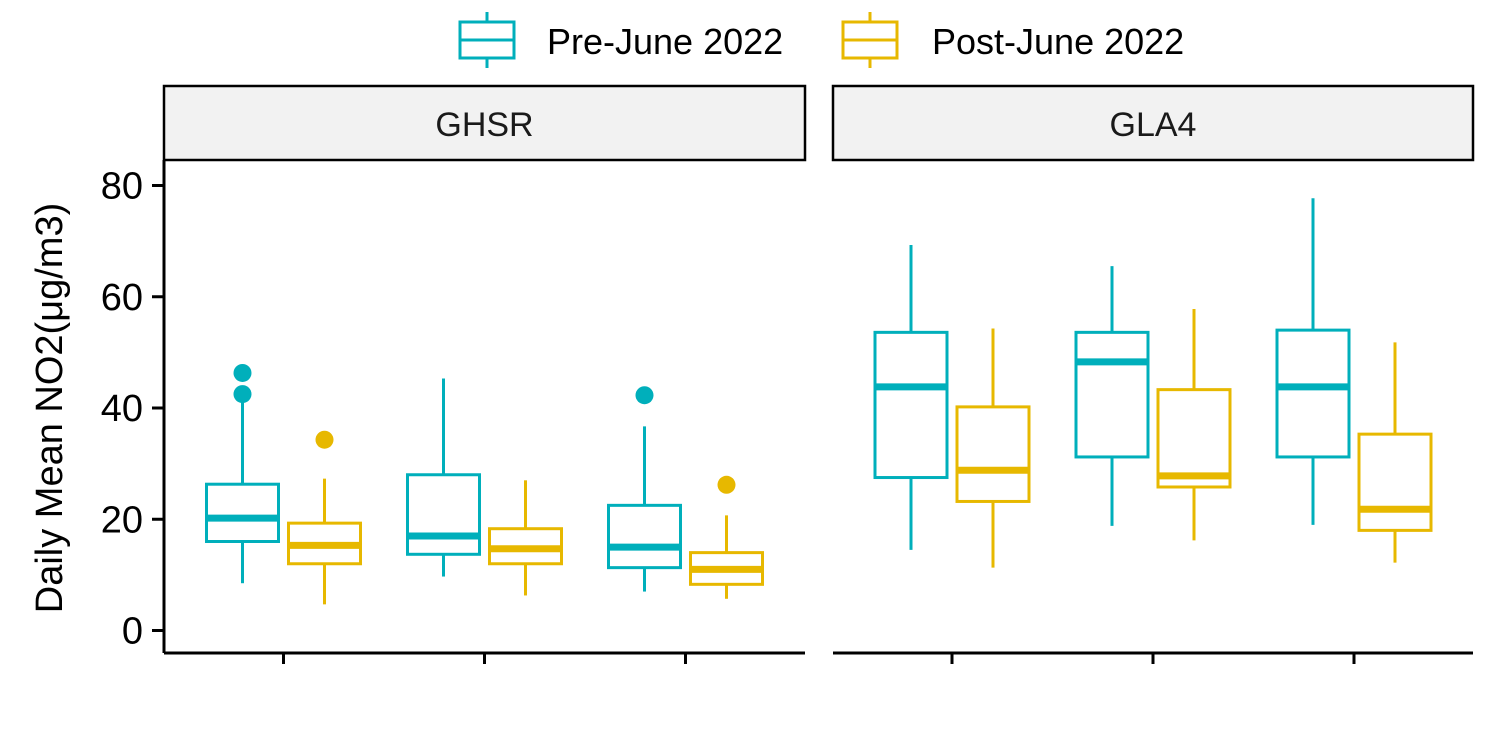 This screenshot has width=1500, height=750. I want to click on y-tick-label: 80, so click(122, 187).